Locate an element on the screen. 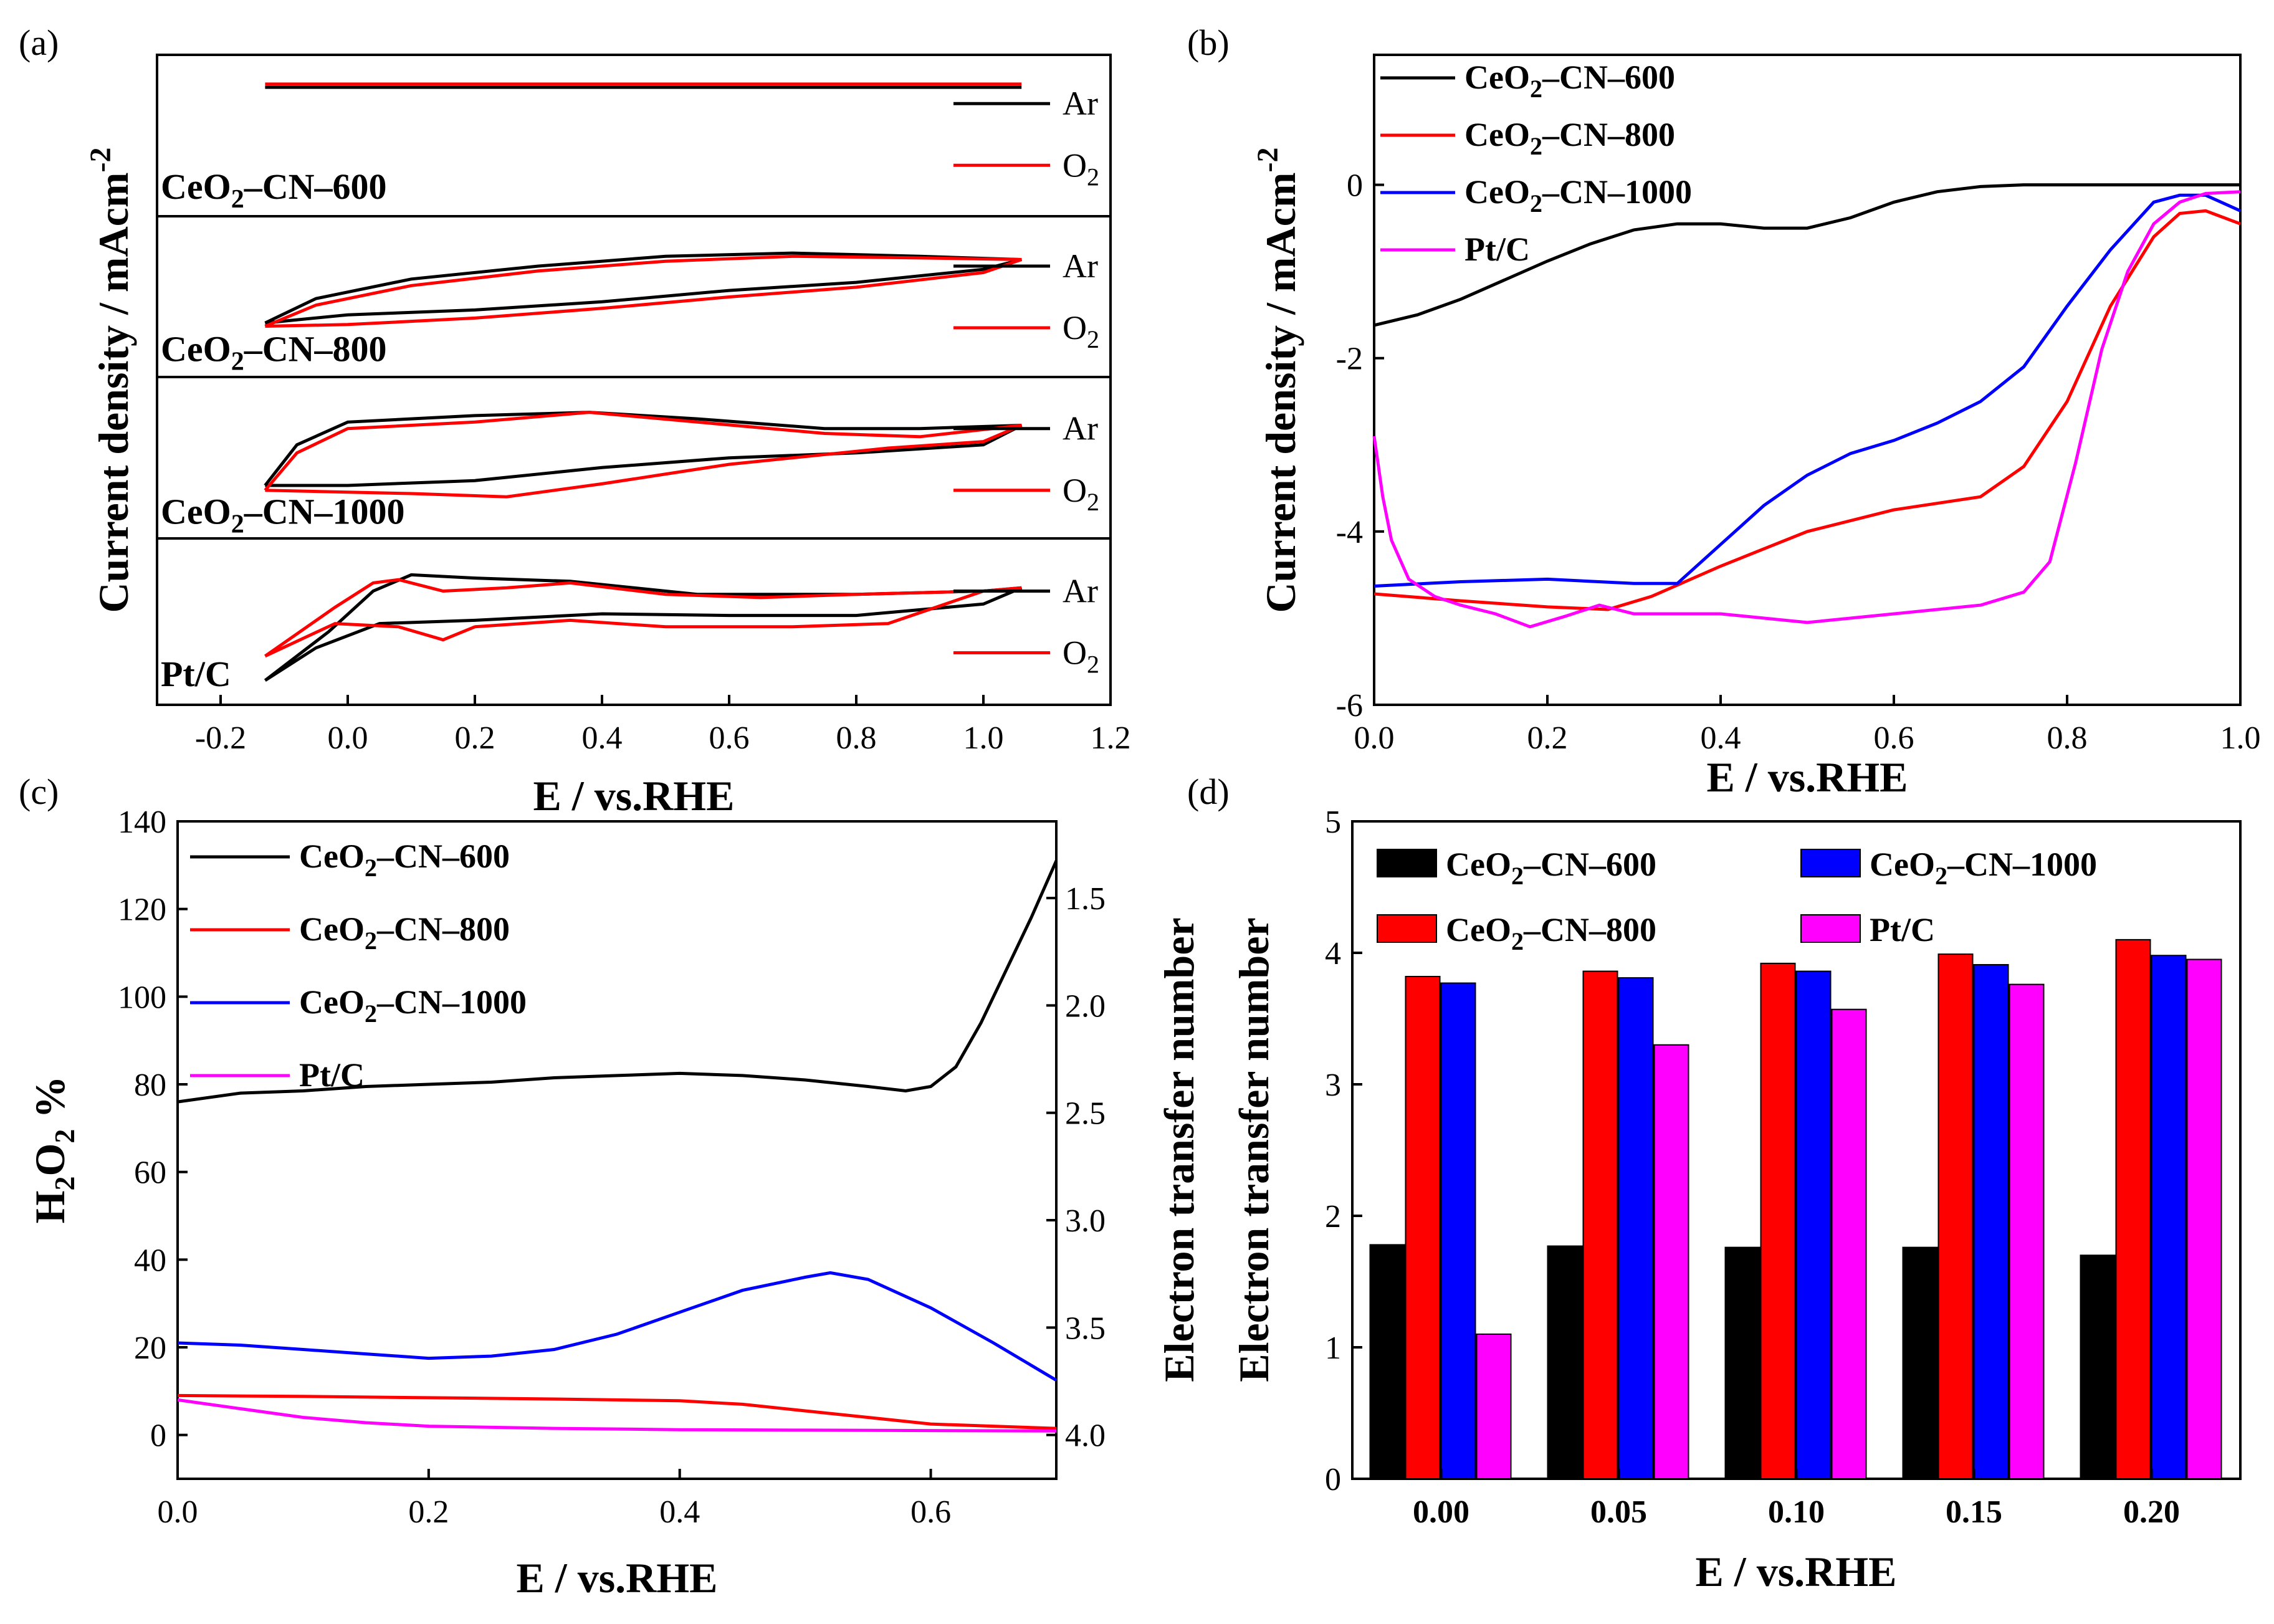 This screenshot has height=1624, width=2274. panel-c-y-right-tick-label: 3.5 is located at coordinates (1085, 1328).